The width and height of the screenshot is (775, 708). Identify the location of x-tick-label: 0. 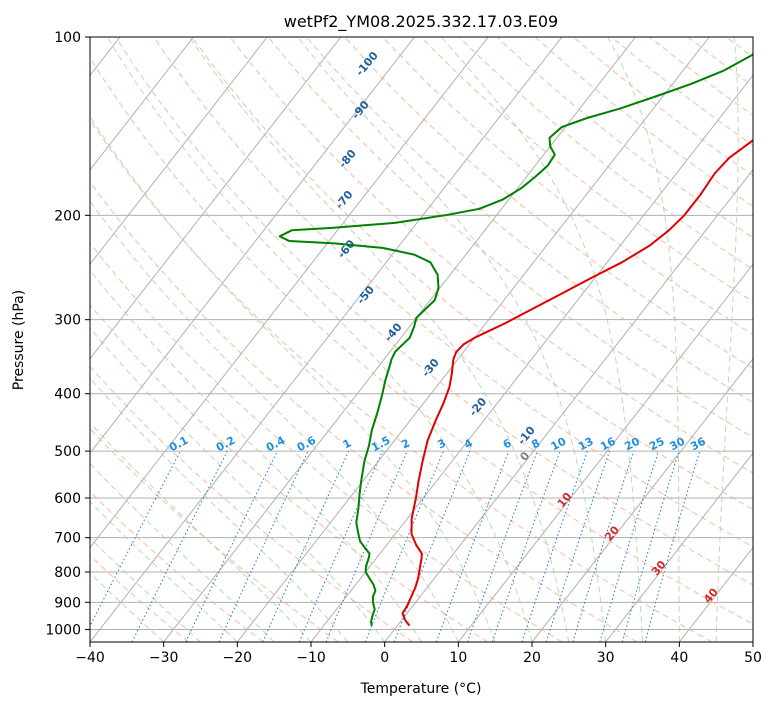
(384, 658).